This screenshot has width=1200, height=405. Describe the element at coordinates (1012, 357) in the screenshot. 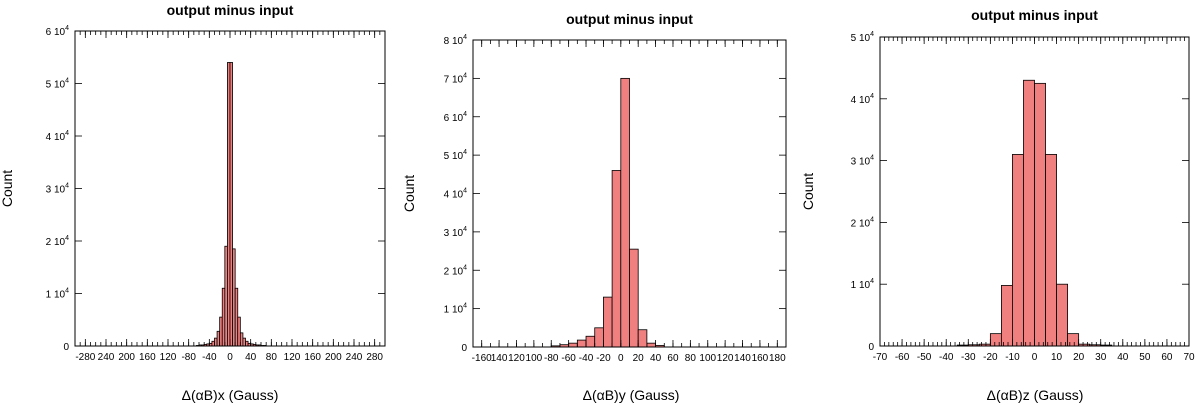

I see `x-tick-label: -10` at that location.